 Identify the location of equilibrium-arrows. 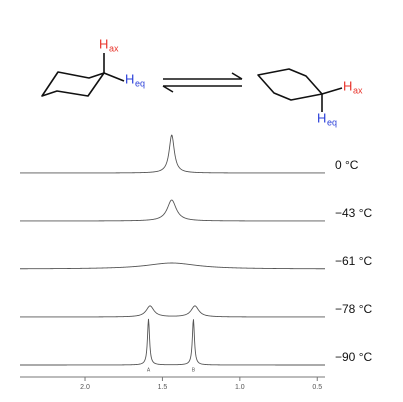
(202, 82).